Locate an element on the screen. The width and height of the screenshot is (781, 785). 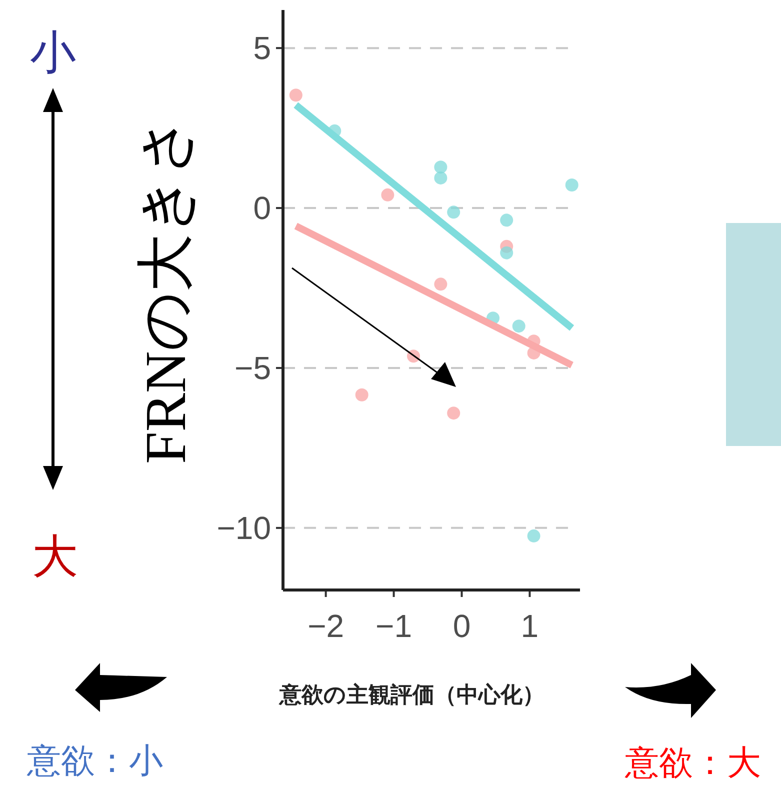
y-axis-title: FRNの大きさ is located at coordinates (165, 290).